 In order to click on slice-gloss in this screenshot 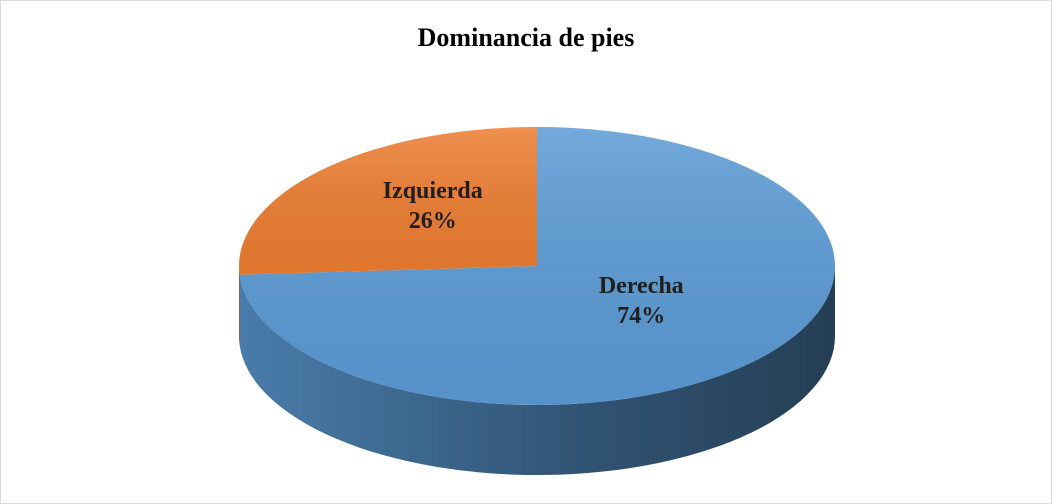, I will do `click(388, 201)`.